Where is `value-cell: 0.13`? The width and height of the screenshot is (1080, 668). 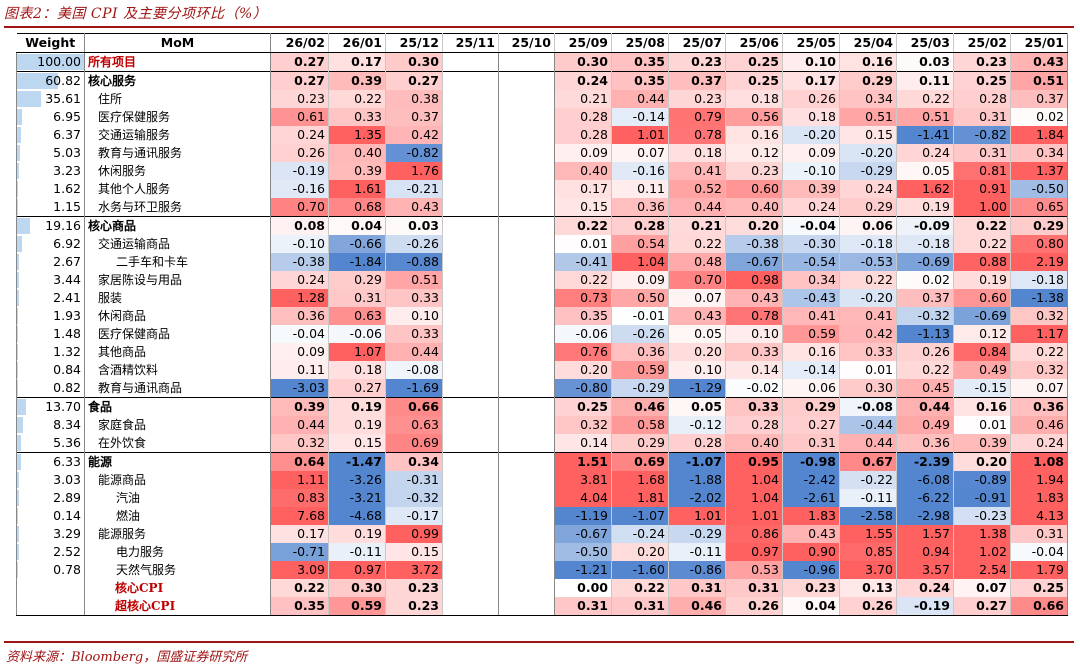 value-cell: 0.13 is located at coordinates (868, 588).